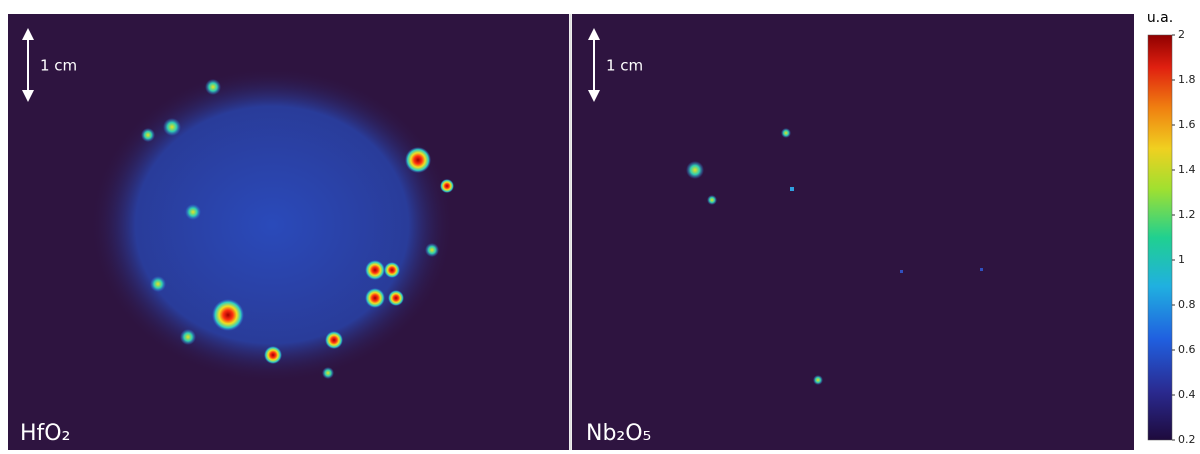 Image resolution: width=1200 pixels, height=454 pixels. I want to click on colorbar-label: u.a., so click(1160, 18).